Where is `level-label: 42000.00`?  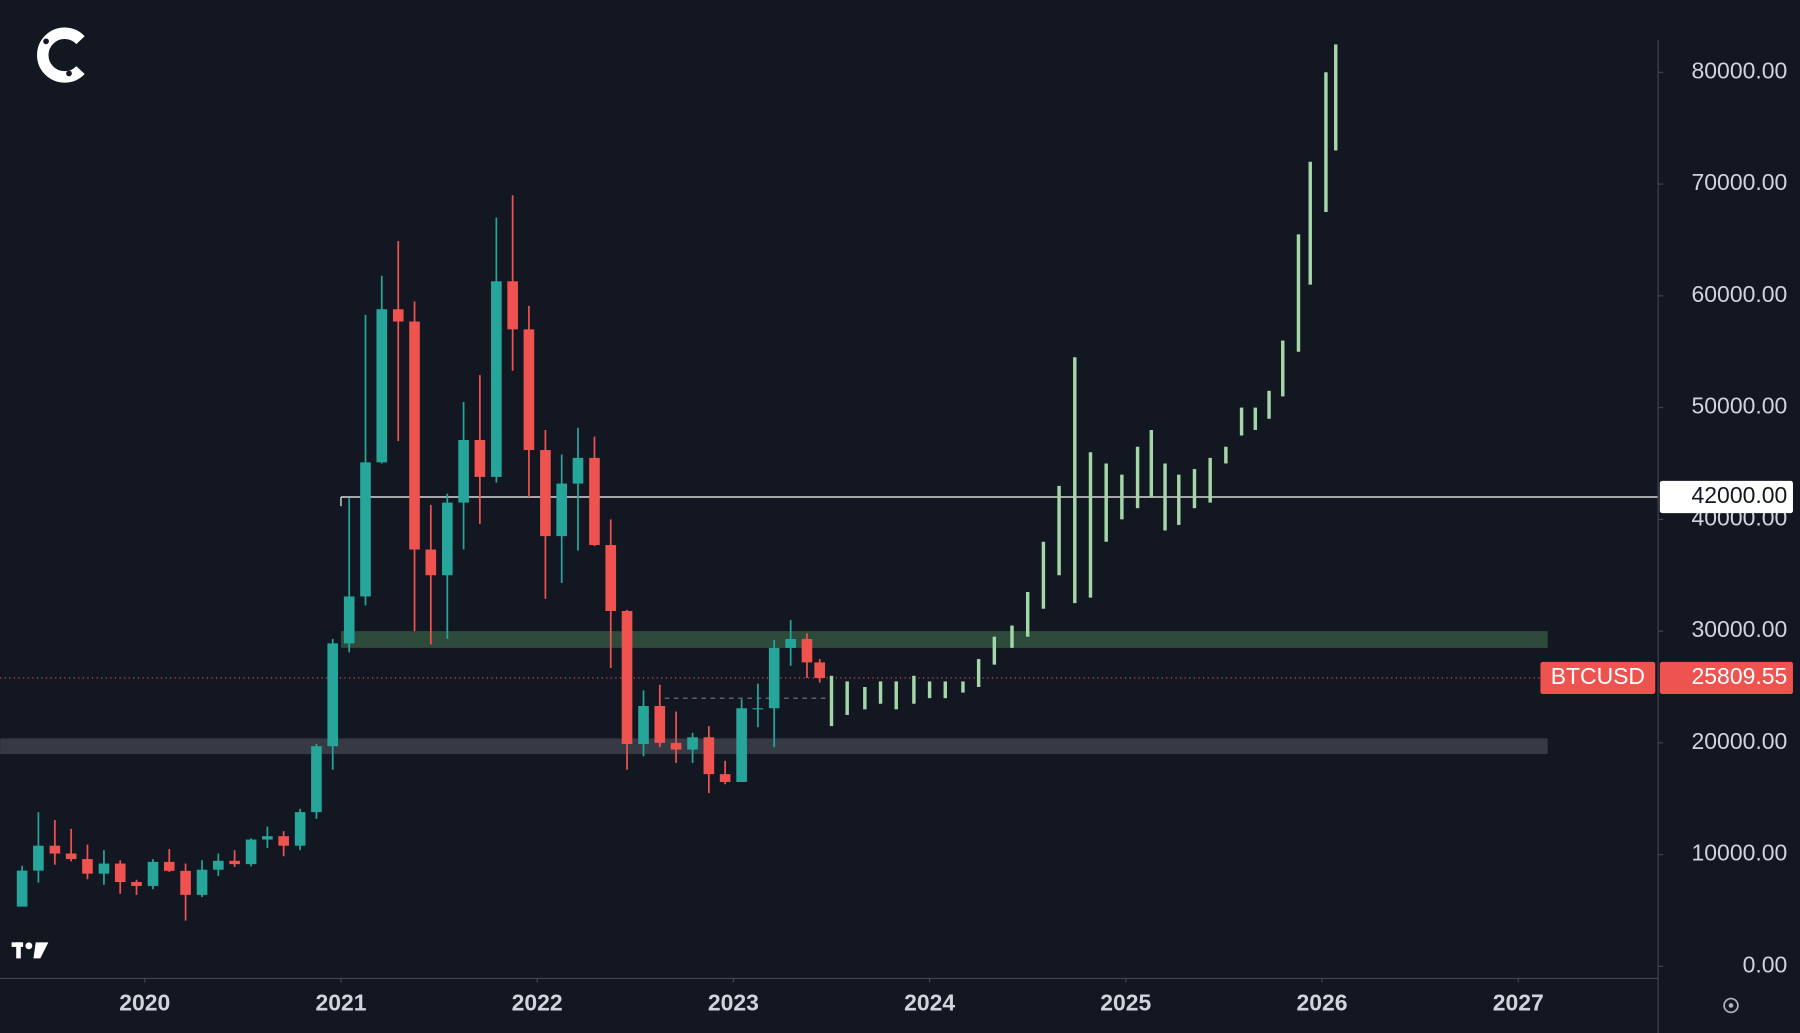 level-label: 42000.00 is located at coordinates (1740, 495).